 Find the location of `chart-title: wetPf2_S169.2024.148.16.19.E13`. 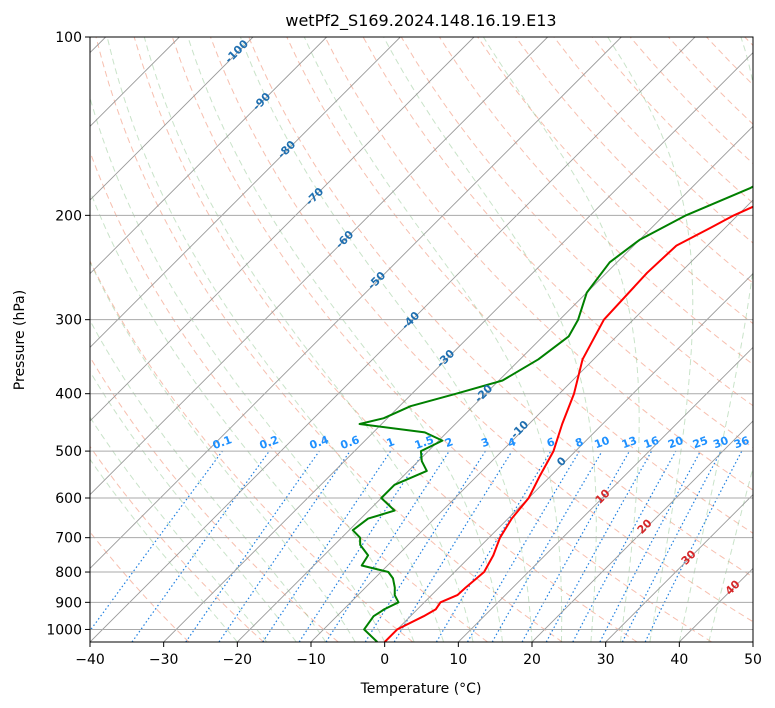

chart-title: wetPf2_S169.2024.148.16.19.E13 is located at coordinates (420, 21).